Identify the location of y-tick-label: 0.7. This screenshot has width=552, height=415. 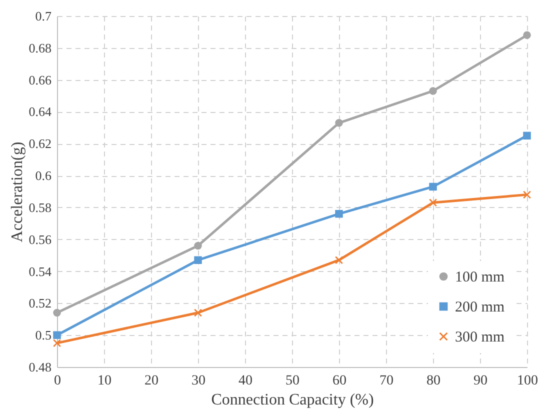
(43, 16).